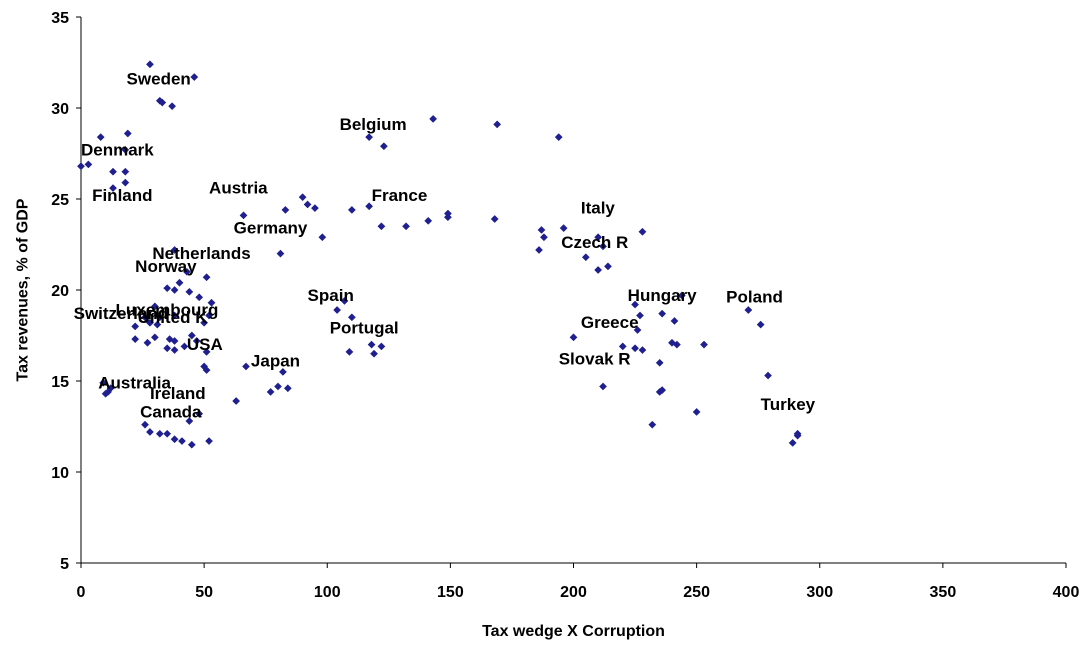 The width and height of the screenshot is (1088, 648). I want to click on country-label: Luxembourg, so click(166, 309).